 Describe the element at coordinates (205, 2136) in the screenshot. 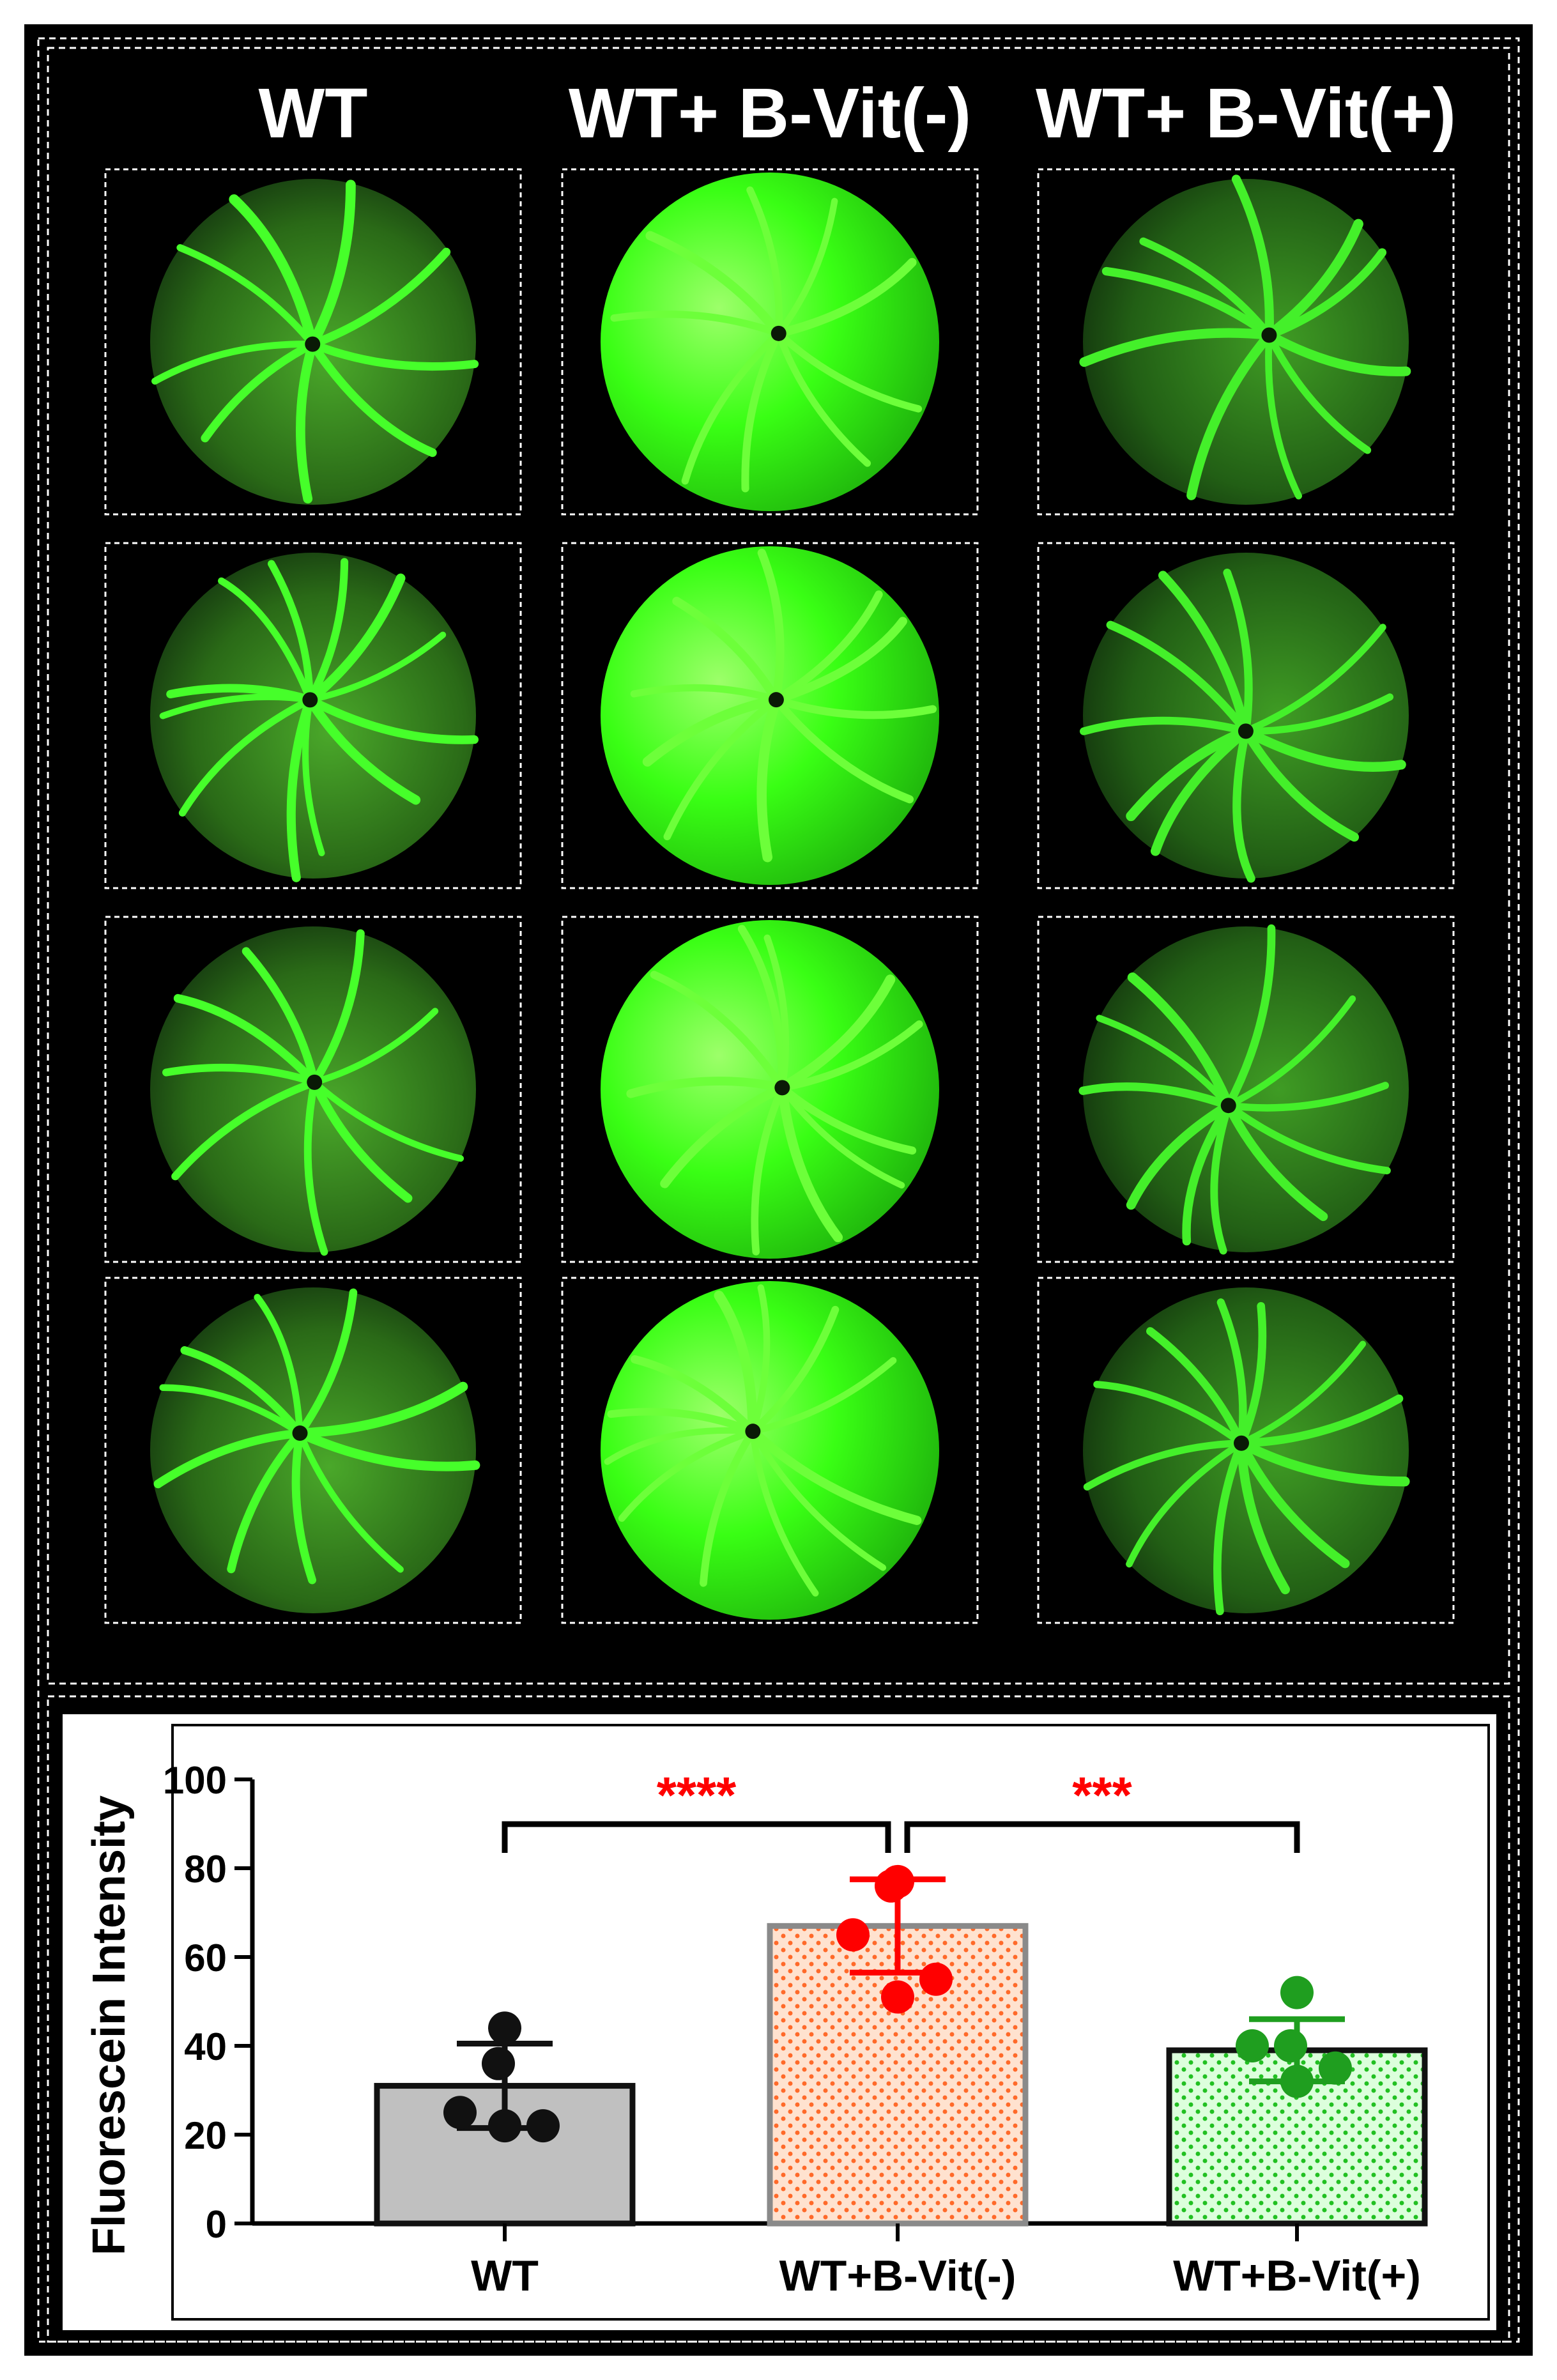

I see `y-tick-label: 20` at that location.